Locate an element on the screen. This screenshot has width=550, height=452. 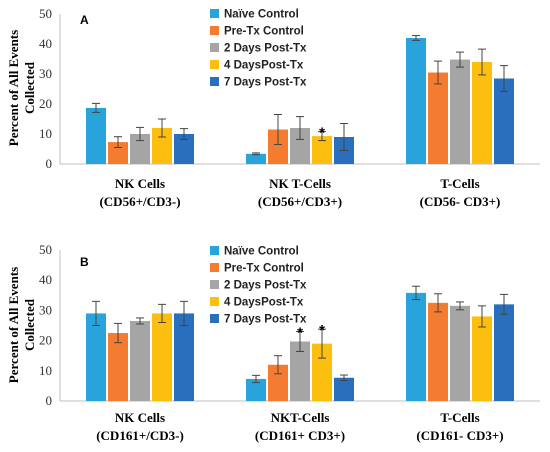
x-category-label: (CD161- CD3+) is located at coordinates (459, 435).